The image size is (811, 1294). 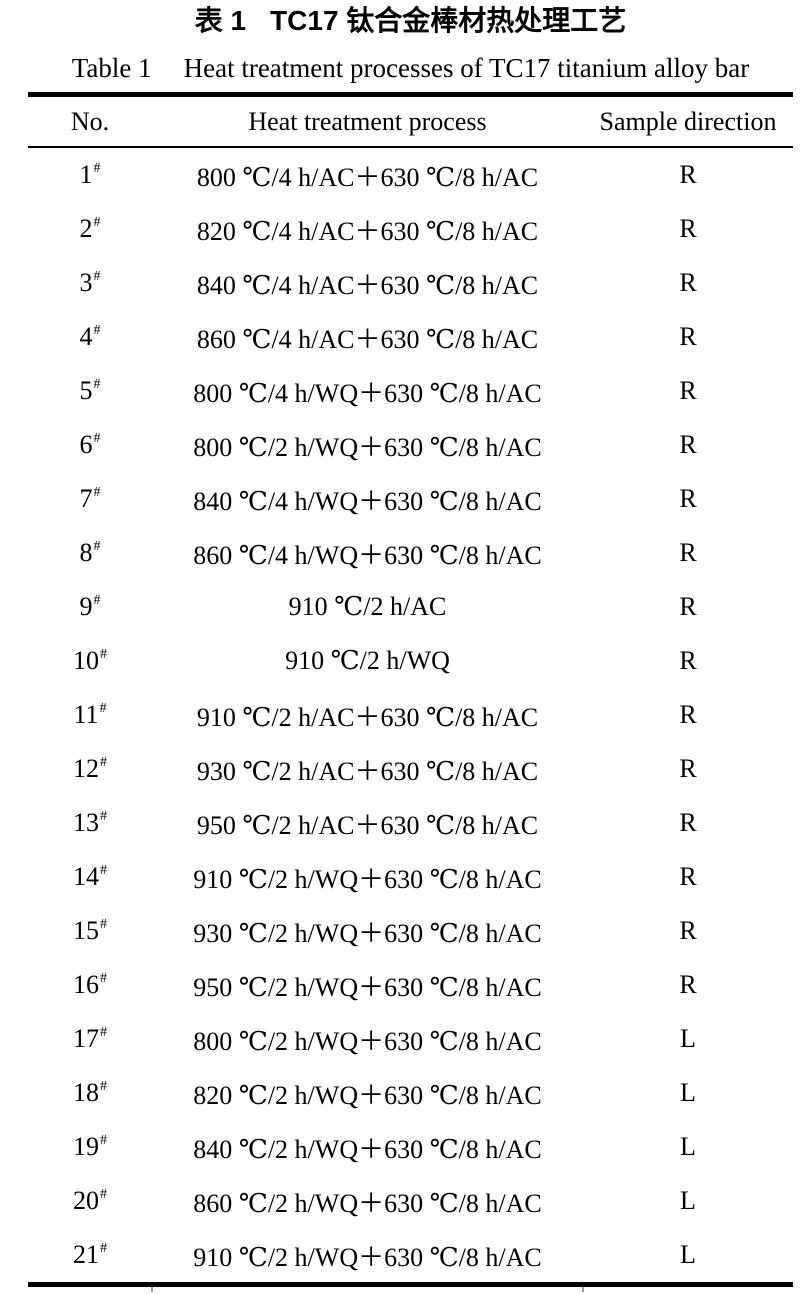 I want to click on row-number-cell: 7#, so click(x=90, y=499).